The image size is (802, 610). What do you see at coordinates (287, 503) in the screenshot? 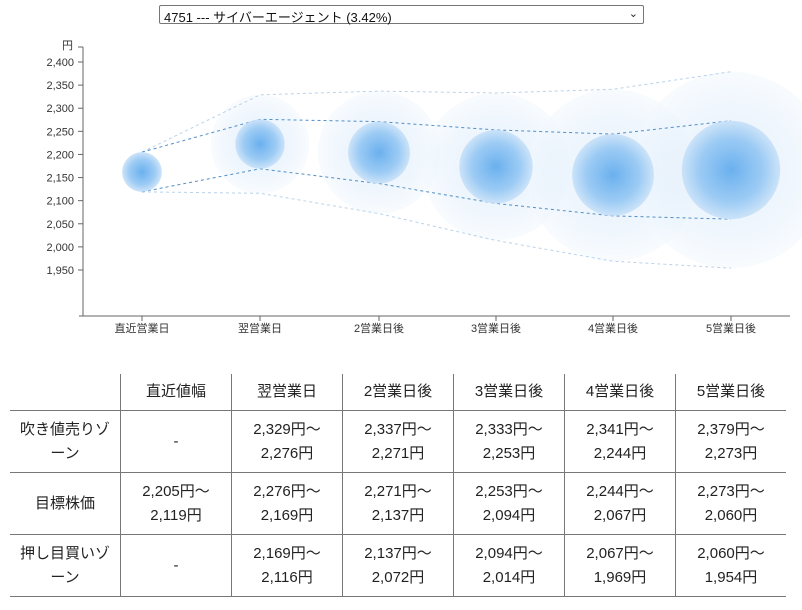
I see `table-cell: 2,276円〜 2,169円` at bounding box center [287, 503].